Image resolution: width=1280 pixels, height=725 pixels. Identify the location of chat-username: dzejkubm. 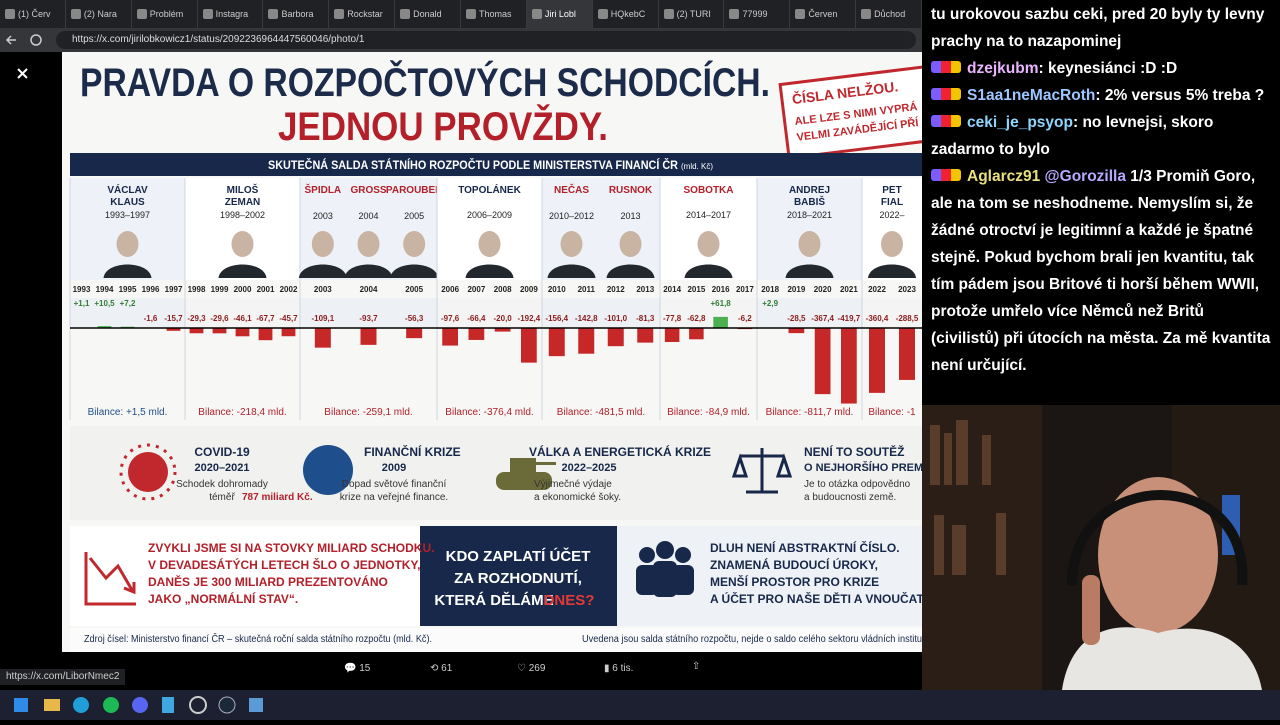
(1003, 68).